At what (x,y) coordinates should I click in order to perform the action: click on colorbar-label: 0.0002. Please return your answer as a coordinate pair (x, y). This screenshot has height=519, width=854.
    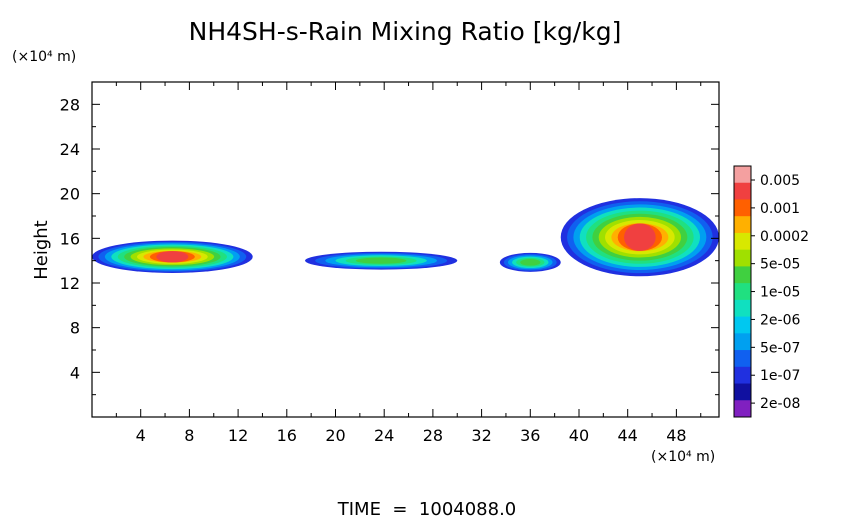
    Looking at the image, I should click on (784, 237).